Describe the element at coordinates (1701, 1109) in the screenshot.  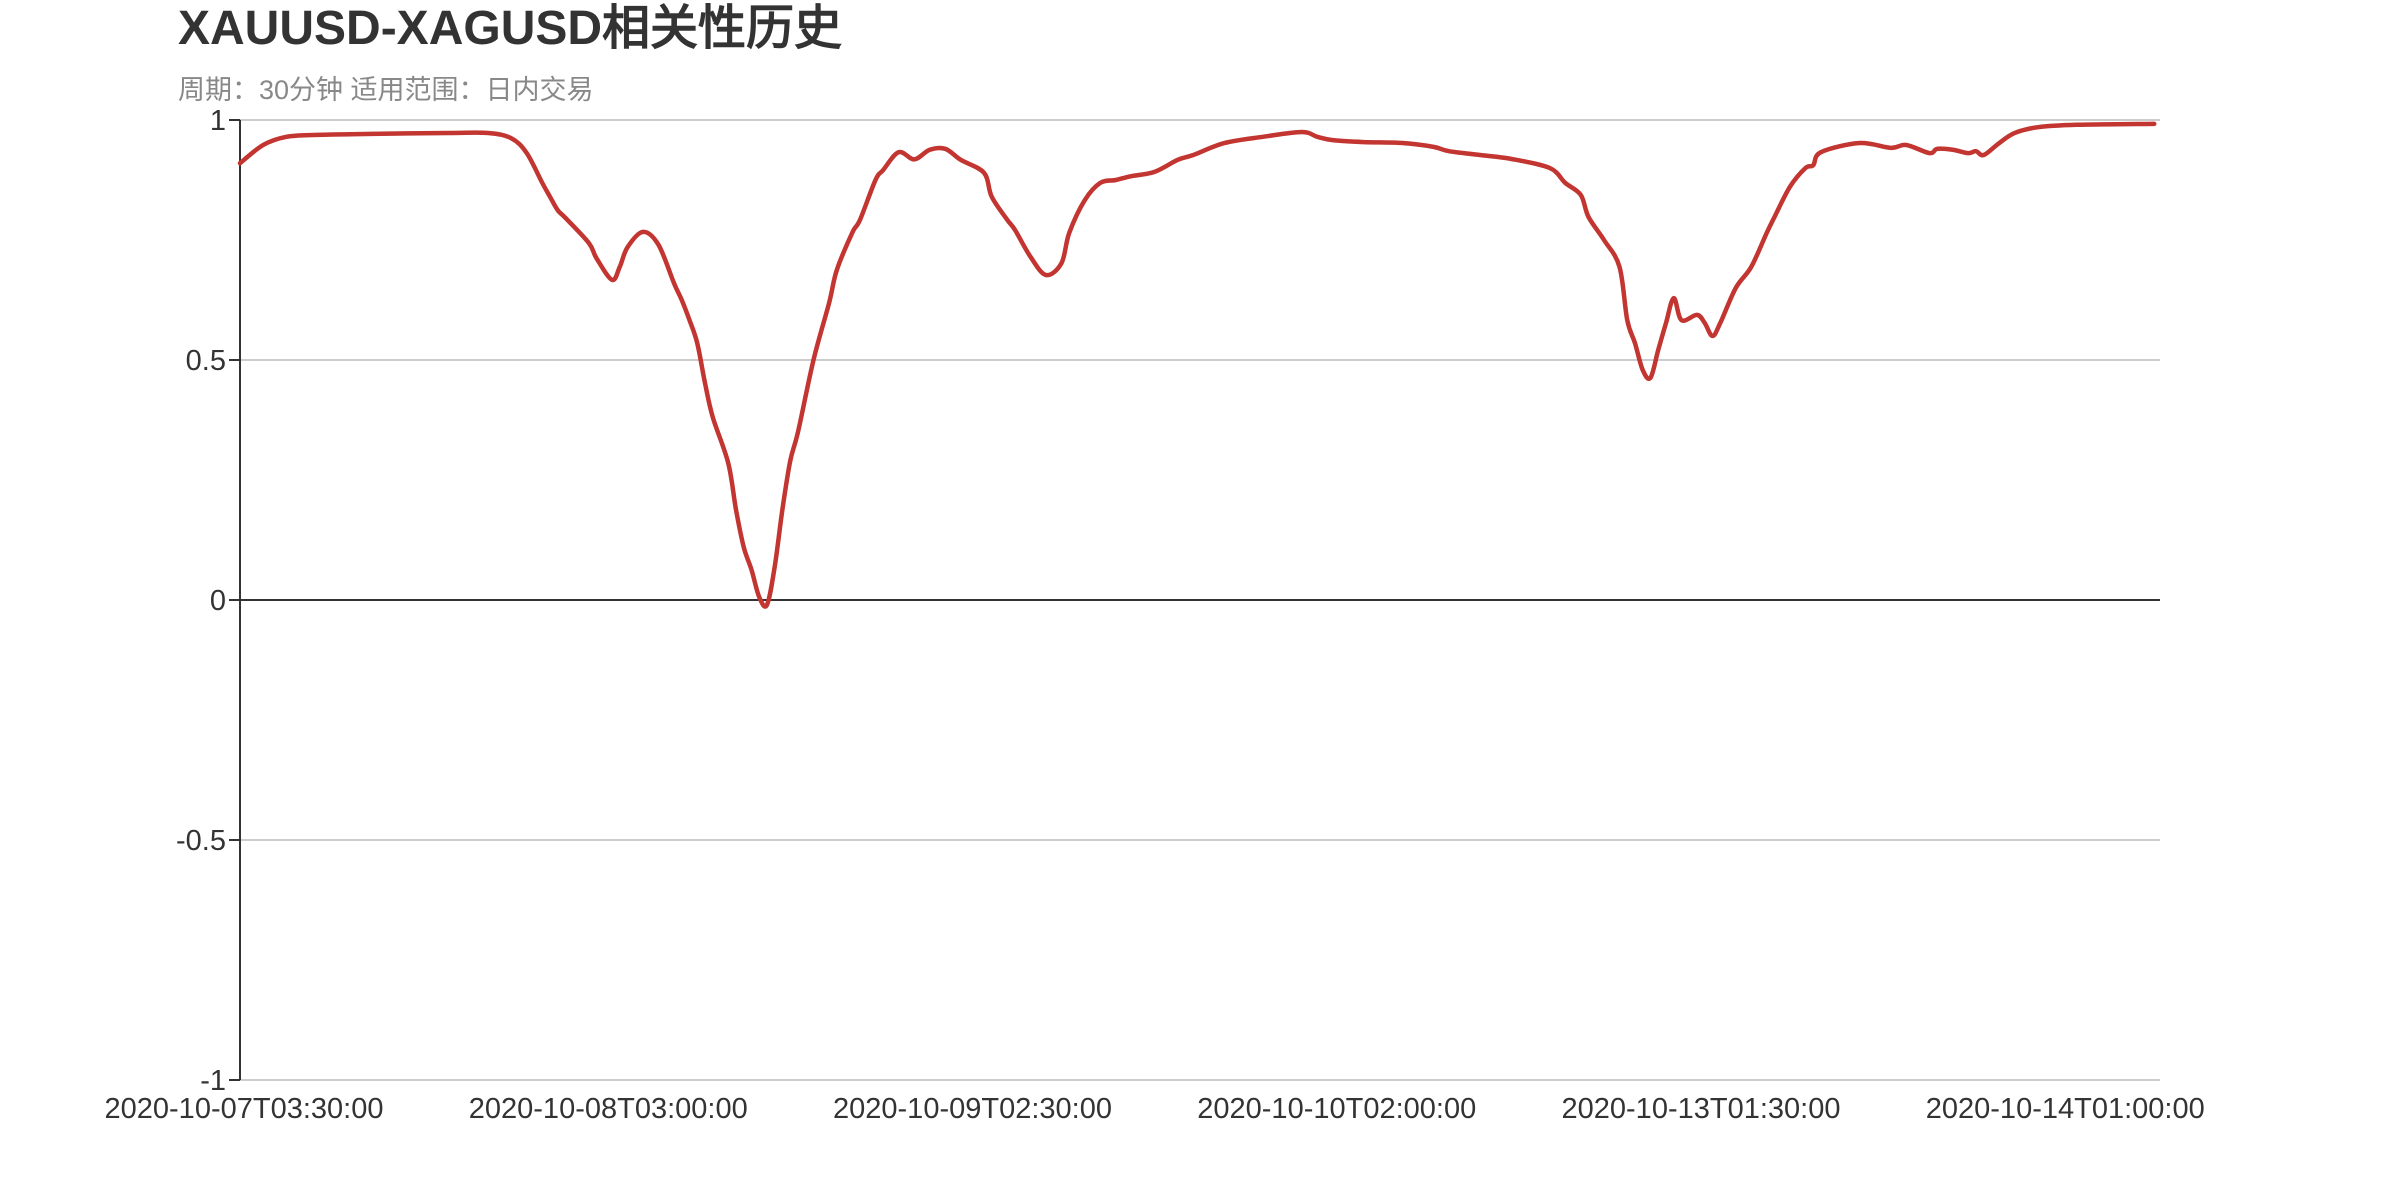
I see `x-tick-label: 2020-10-13T01:30:00` at that location.